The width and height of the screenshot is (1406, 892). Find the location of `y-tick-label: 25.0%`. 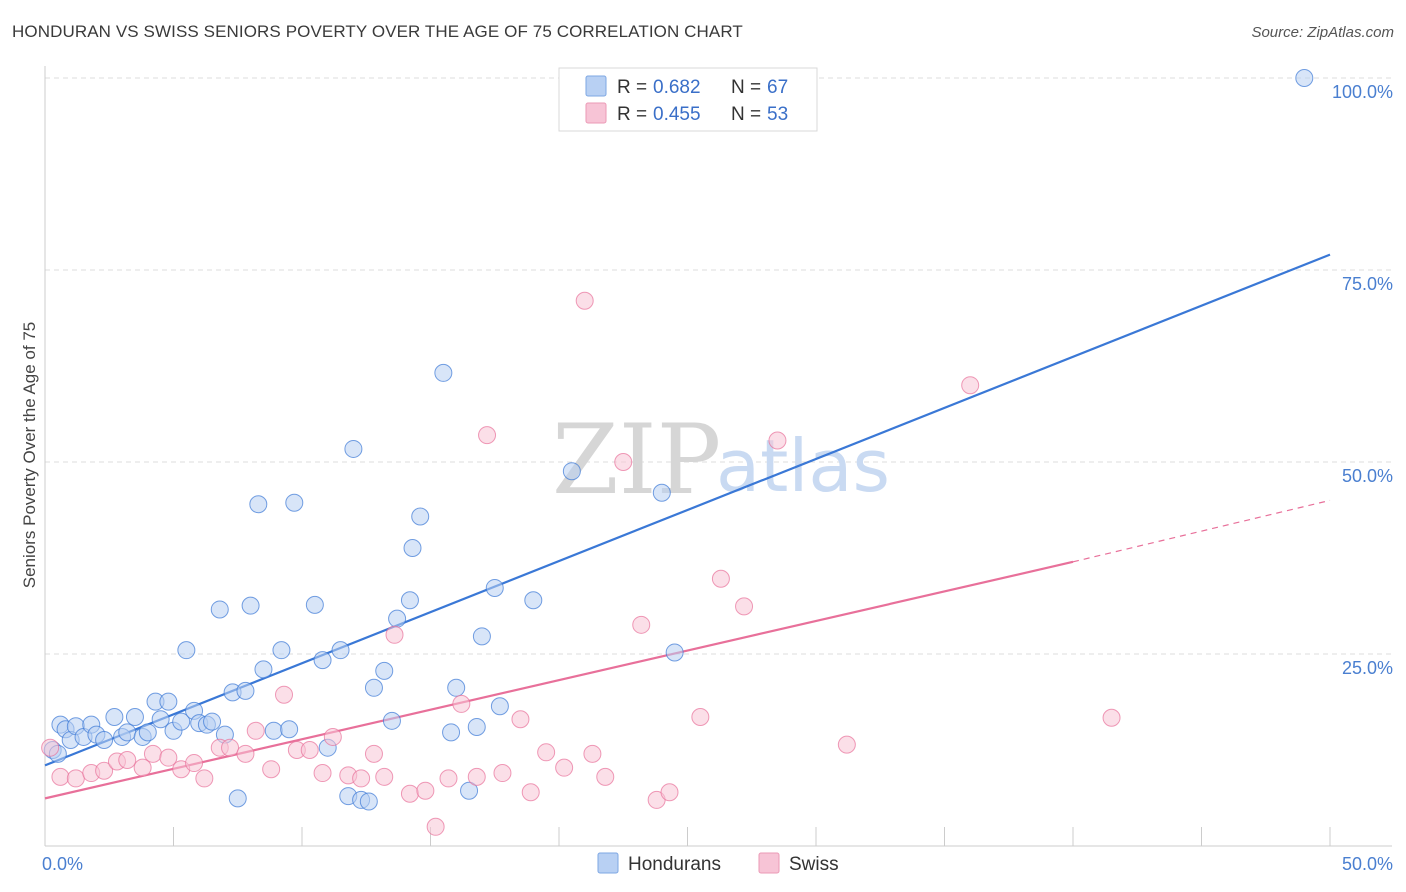

y-tick-label: 25.0% is located at coordinates (1367, 668).